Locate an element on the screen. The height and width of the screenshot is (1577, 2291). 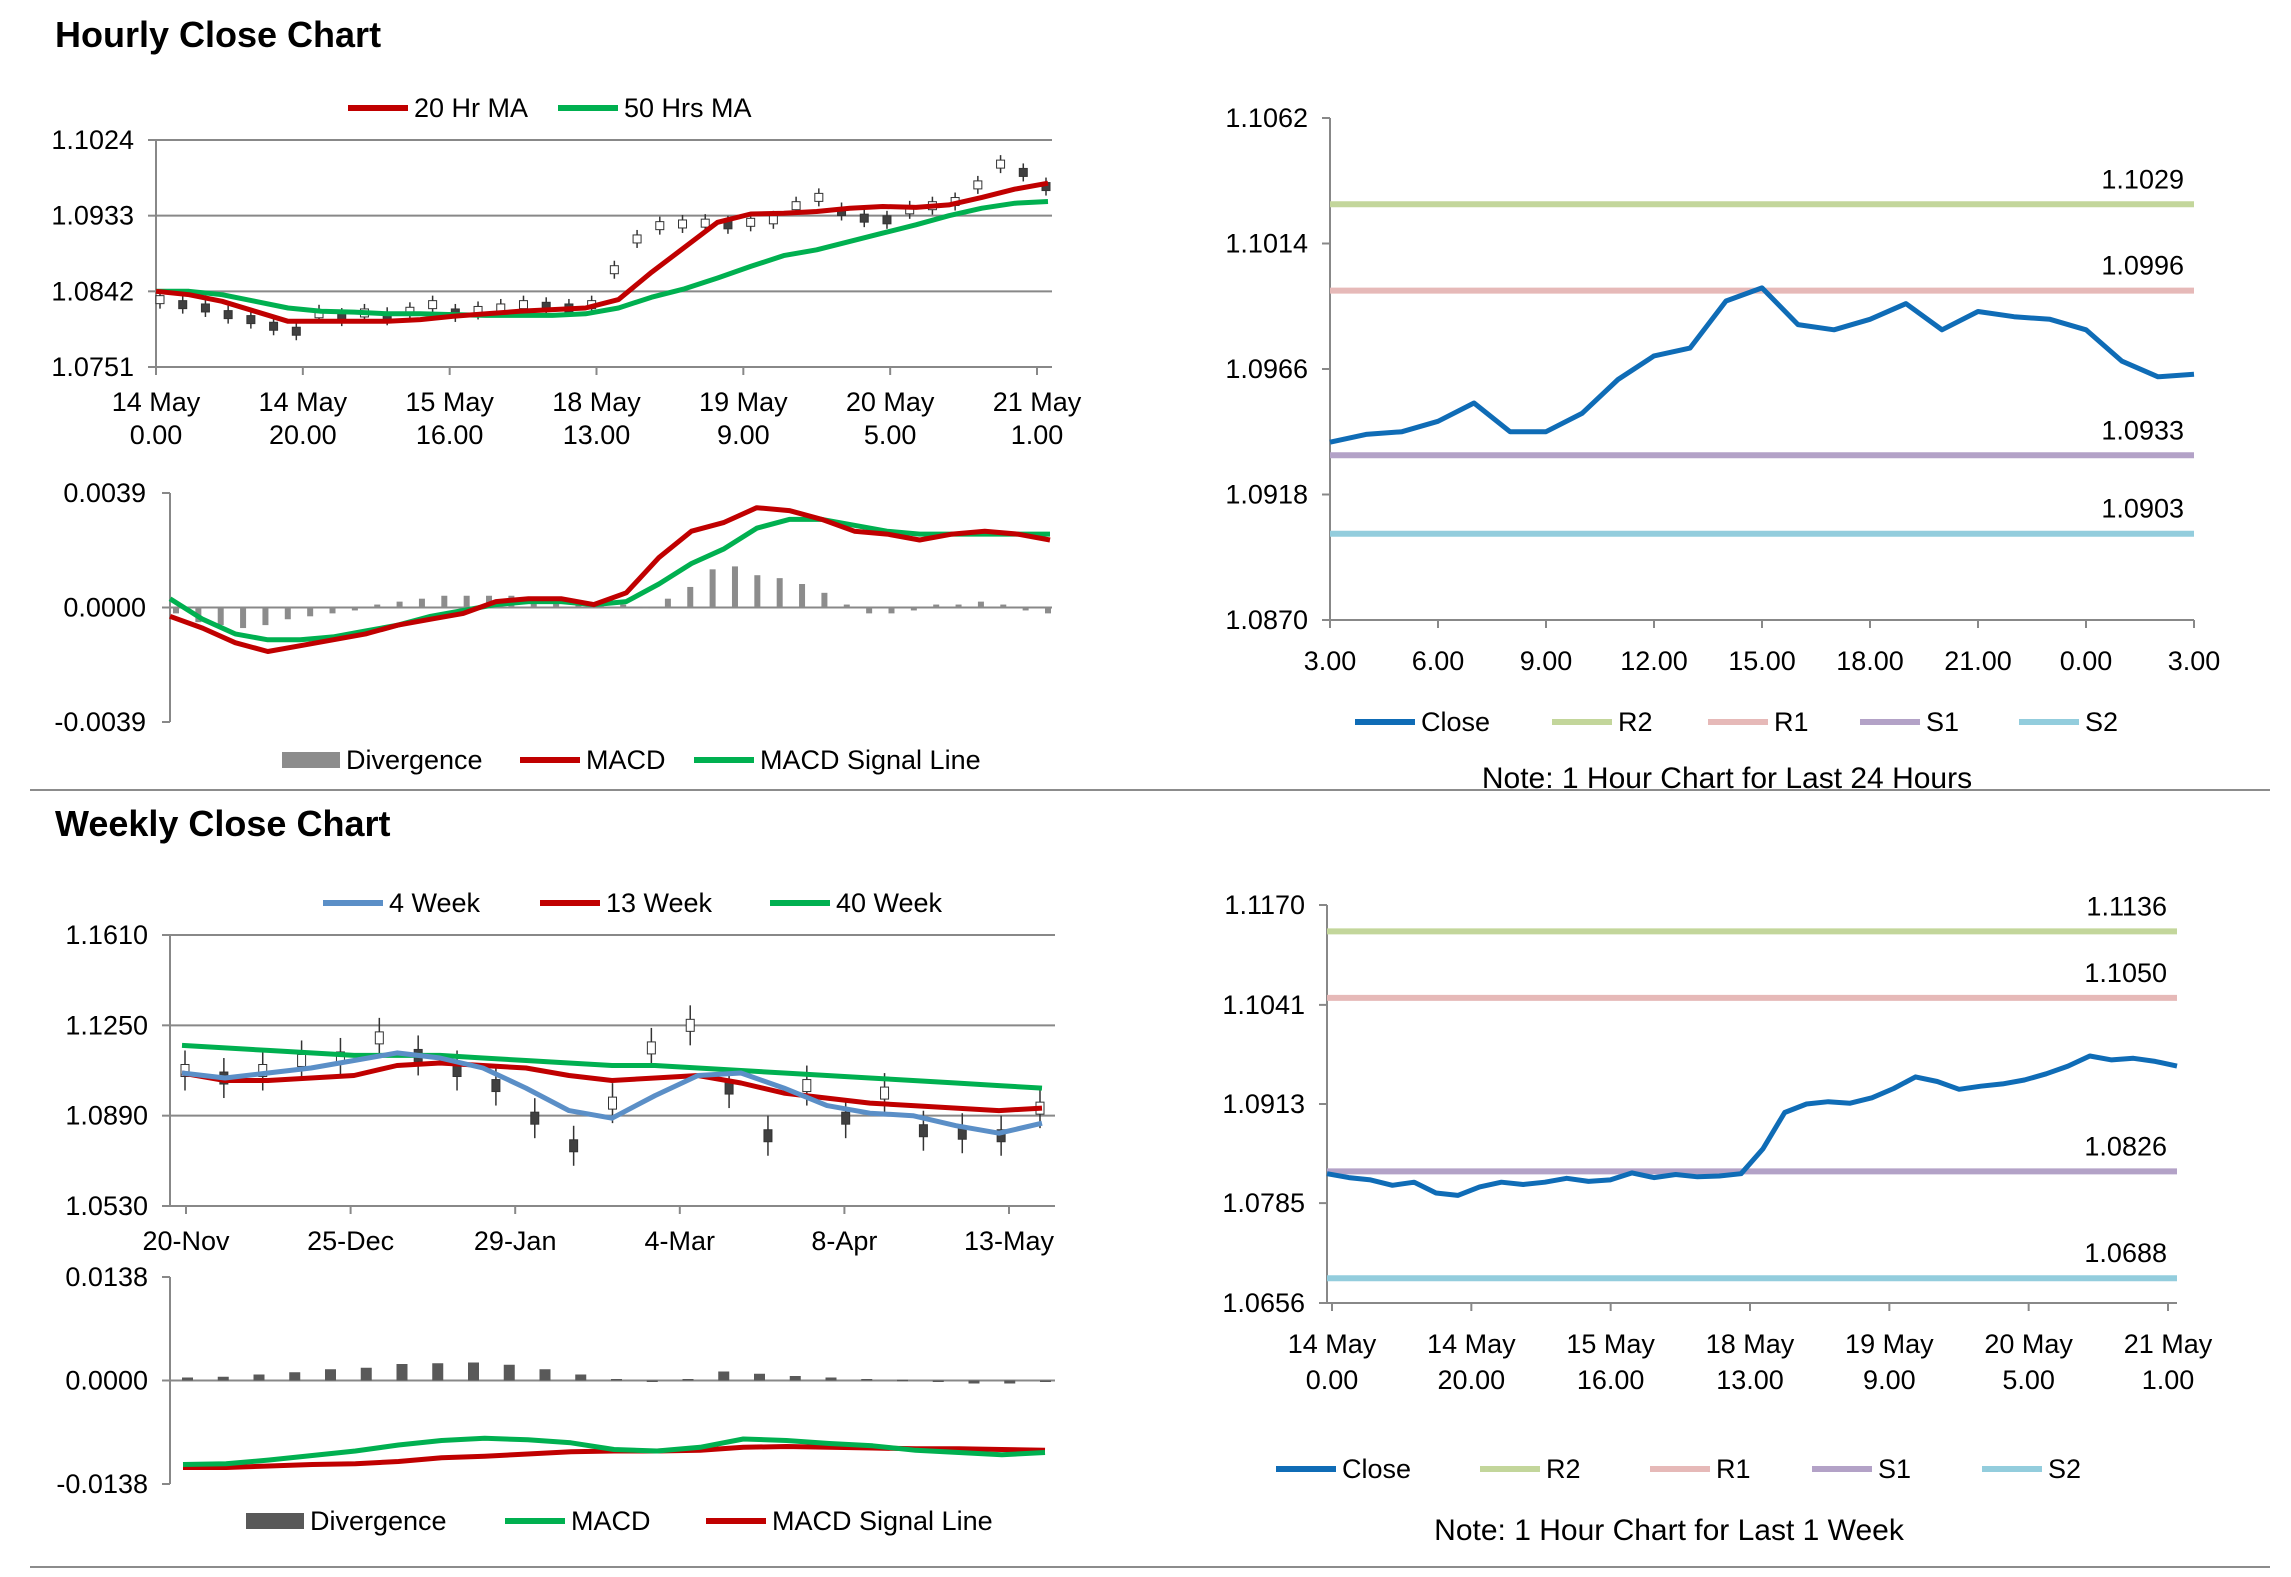
weekly-wk4-legend-label: 4 Week is located at coordinates (435, 903).